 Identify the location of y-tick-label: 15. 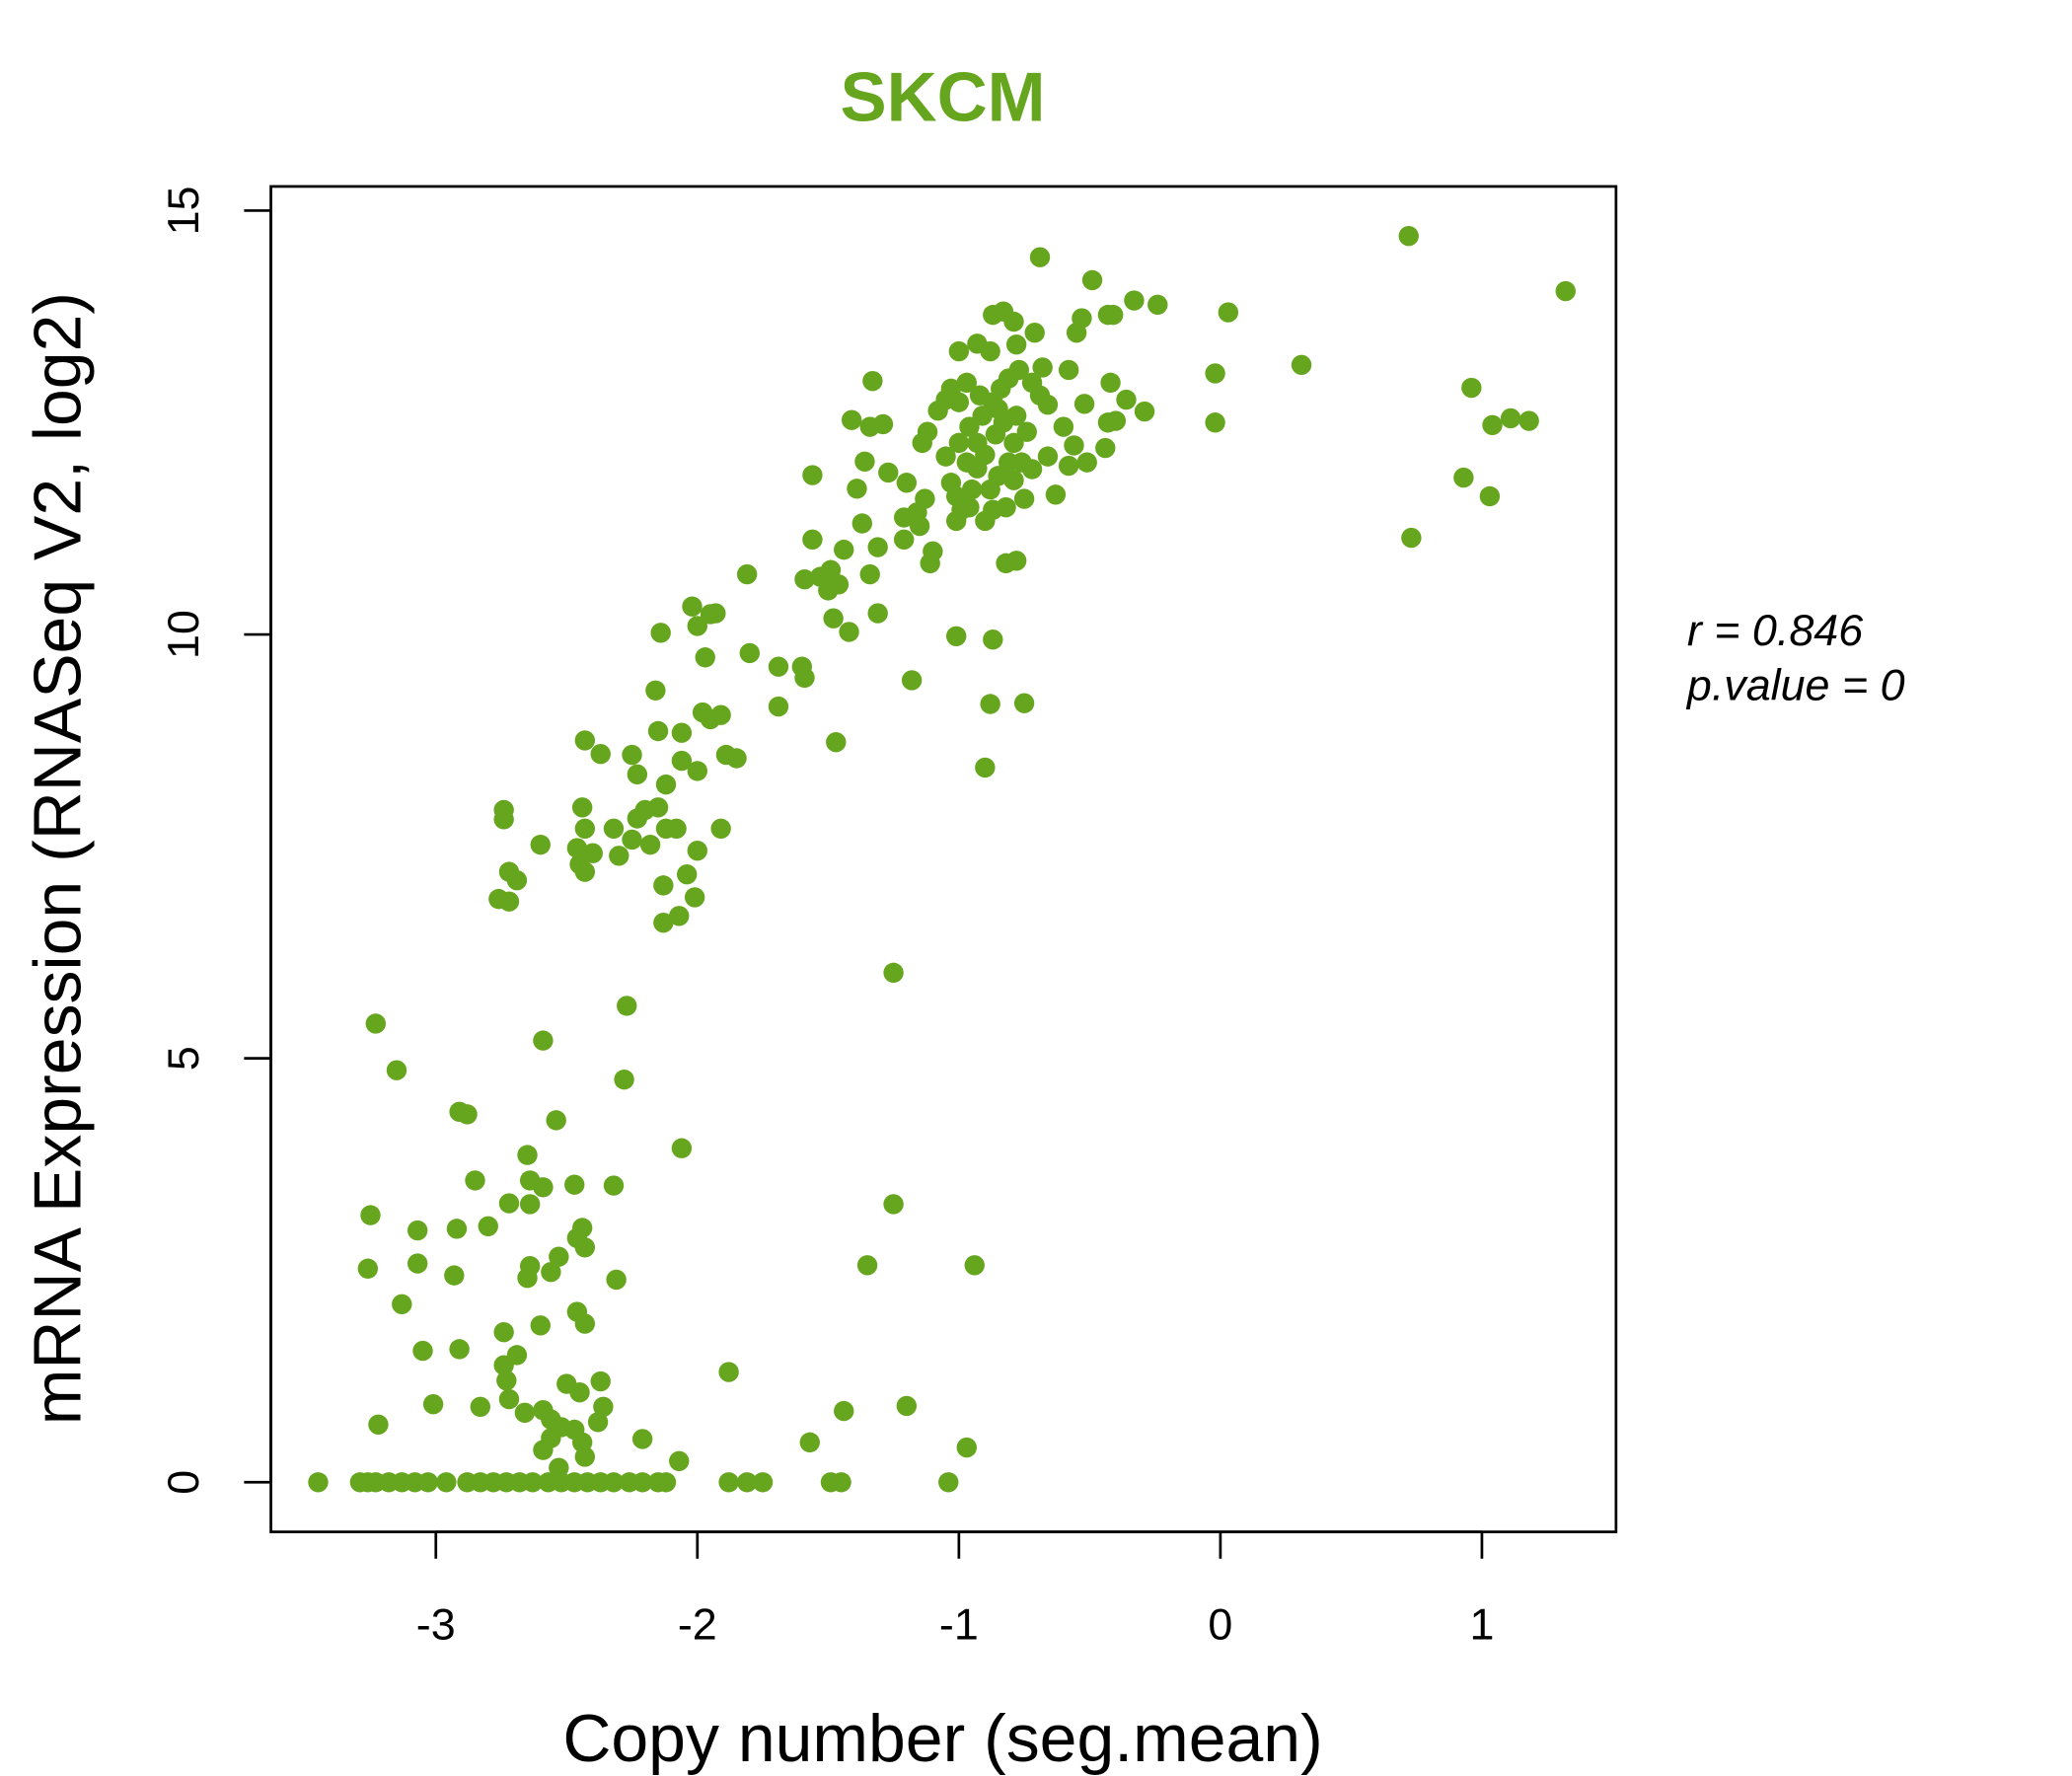
(183, 210).